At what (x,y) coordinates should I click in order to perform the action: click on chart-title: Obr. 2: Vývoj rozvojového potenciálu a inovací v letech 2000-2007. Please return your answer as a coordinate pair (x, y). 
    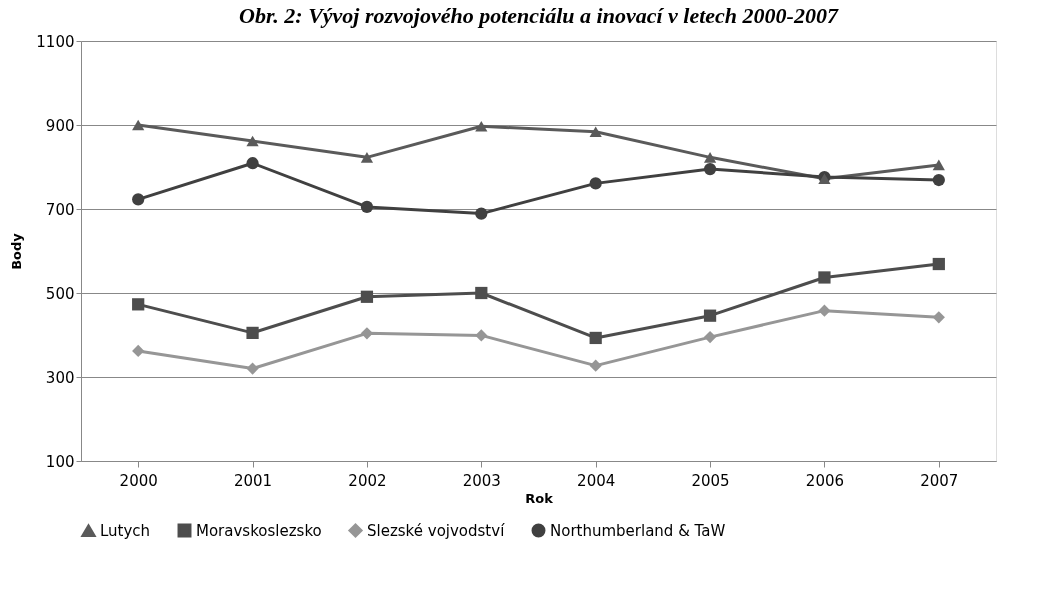
    Looking at the image, I should click on (539, 15).